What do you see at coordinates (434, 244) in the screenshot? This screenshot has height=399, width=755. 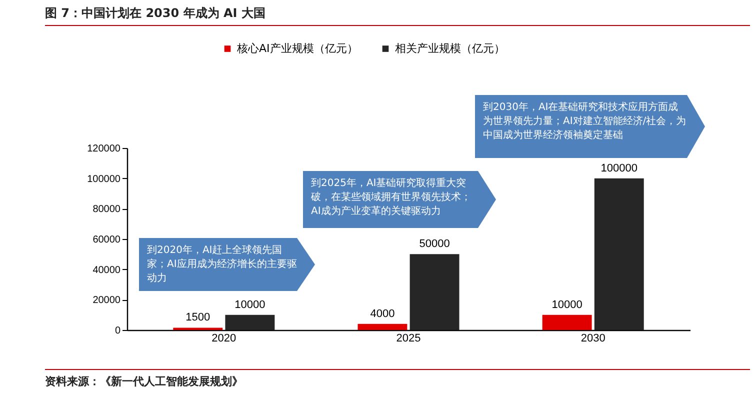 I see `data-label: 50000` at bounding box center [434, 244].